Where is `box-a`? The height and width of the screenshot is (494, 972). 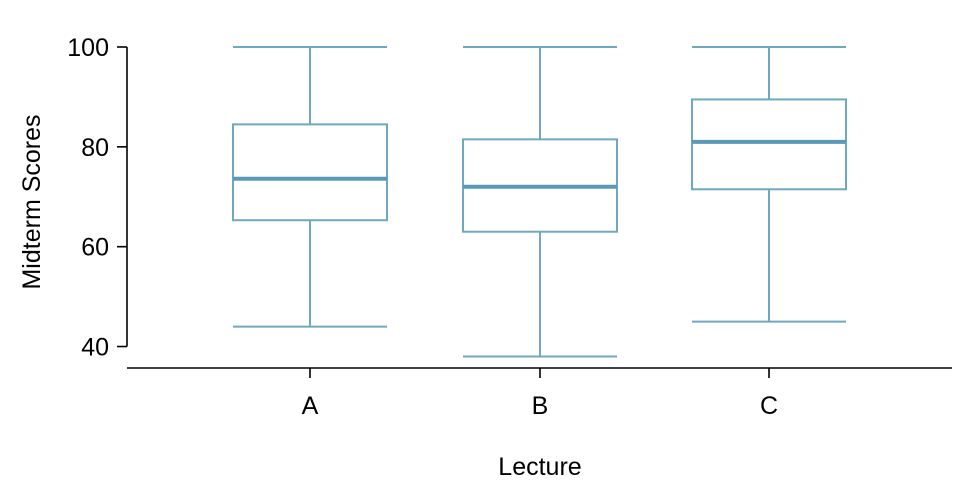 box-a is located at coordinates (310, 187).